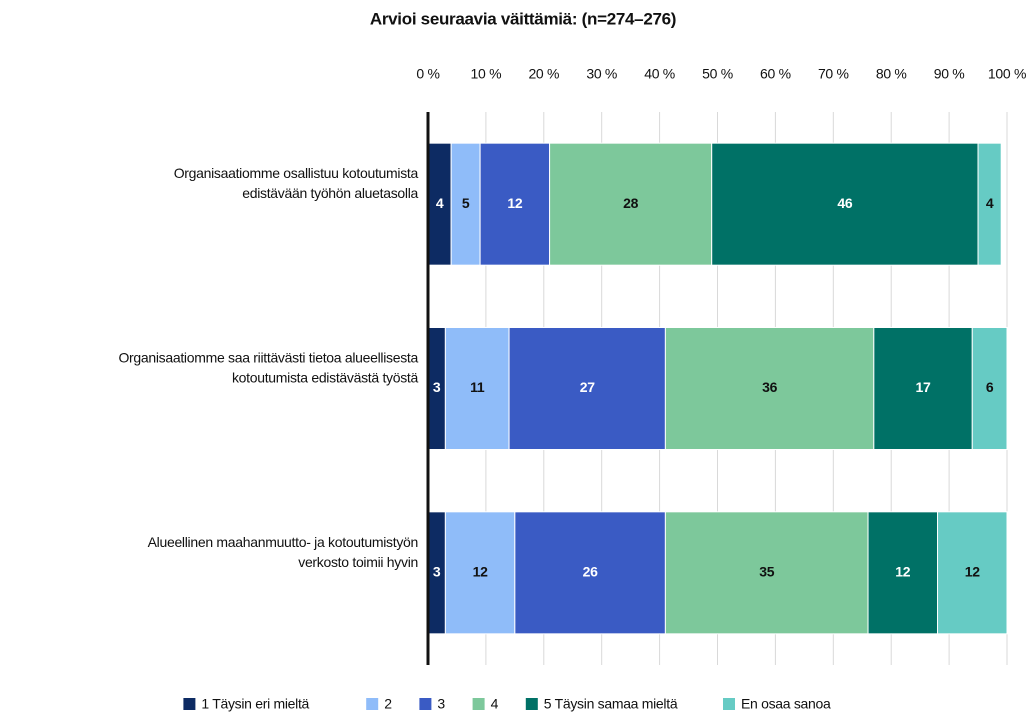 The height and width of the screenshot is (720, 1035). I want to click on category-line: edistävään työhön aluetasolla, so click(330, 193).